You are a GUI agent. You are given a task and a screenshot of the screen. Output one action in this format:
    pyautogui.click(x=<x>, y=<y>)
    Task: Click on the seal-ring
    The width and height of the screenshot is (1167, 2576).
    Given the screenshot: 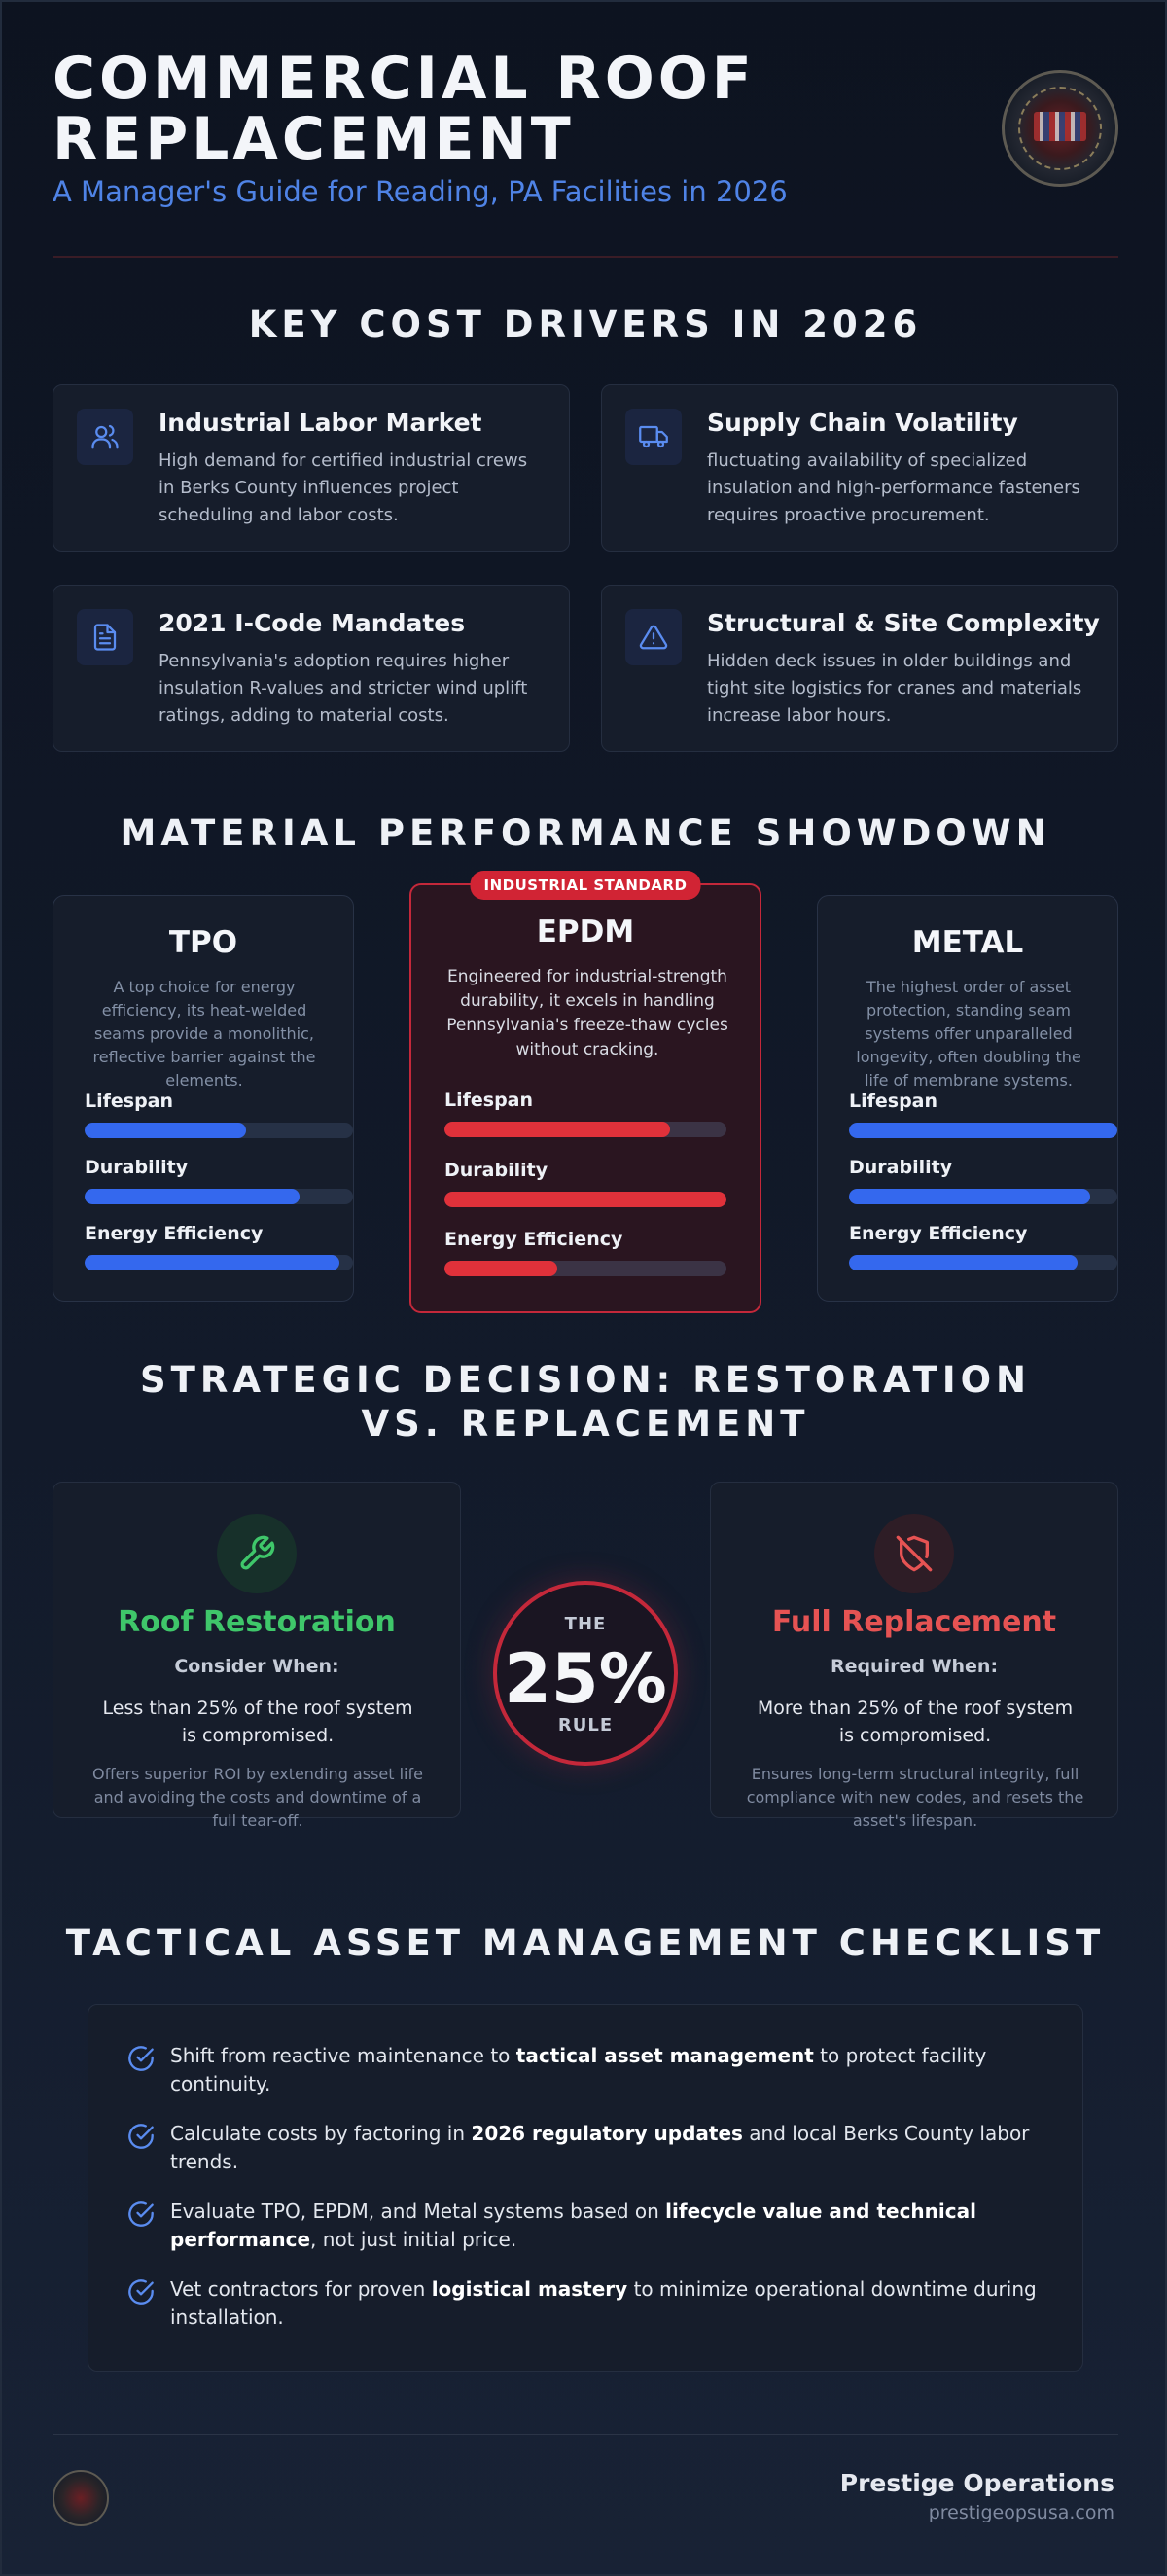 What is the action you would take?
    pyautogui.click(x=1060, y=128)
    